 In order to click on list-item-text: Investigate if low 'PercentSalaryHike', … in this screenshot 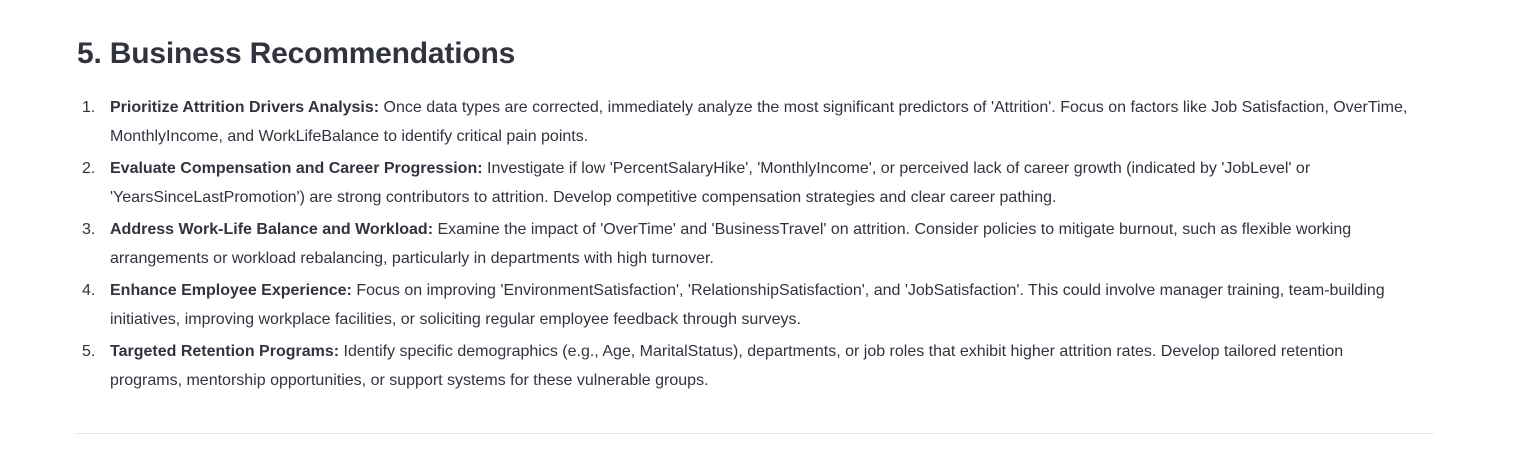, I will do `click(710, 183)`.